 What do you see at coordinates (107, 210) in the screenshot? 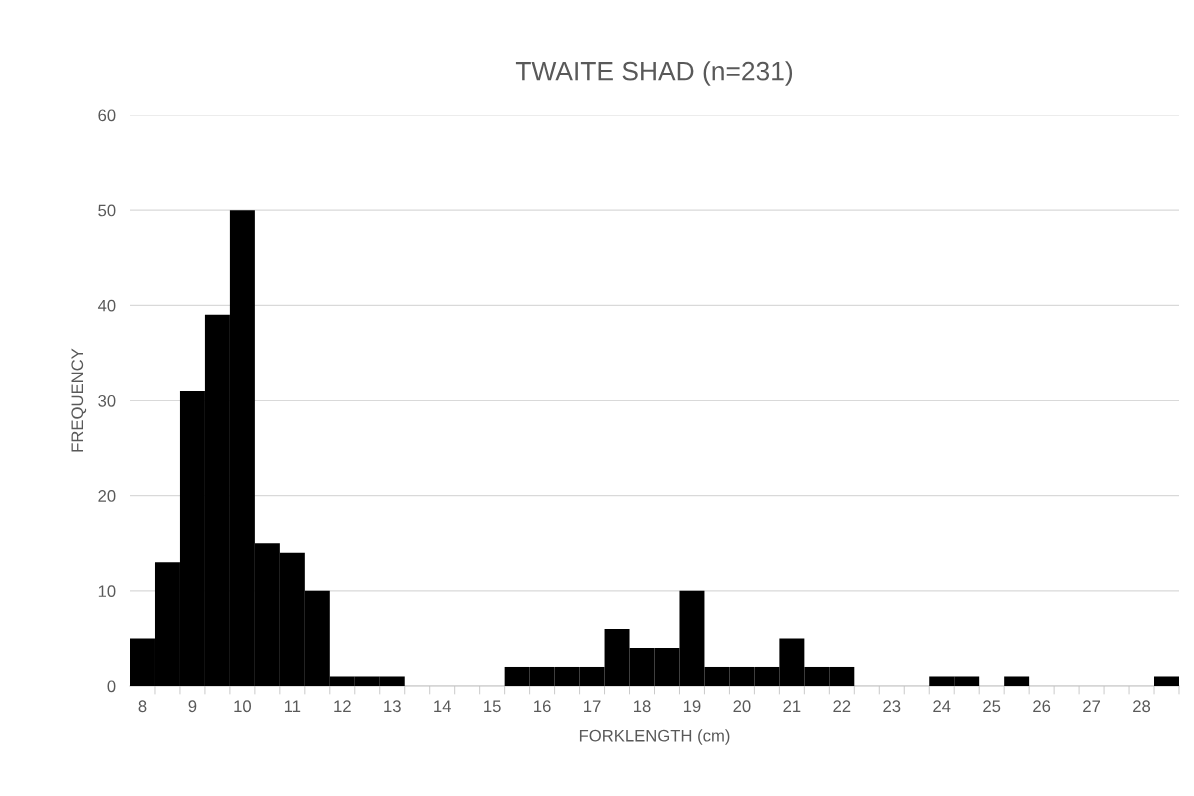
I see `y-tick-label: 50` at bounding box center [107, 210].